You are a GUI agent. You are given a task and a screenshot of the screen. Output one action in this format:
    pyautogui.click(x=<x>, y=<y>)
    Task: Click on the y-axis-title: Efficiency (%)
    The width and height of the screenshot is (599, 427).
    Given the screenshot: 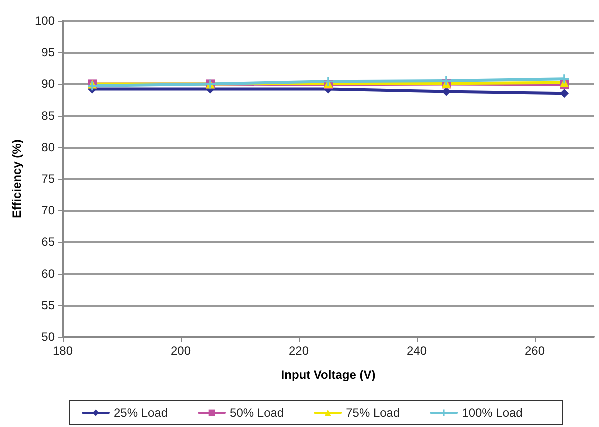 What is the action you would take?
    pyautogui.click(x=17, y=179)
    